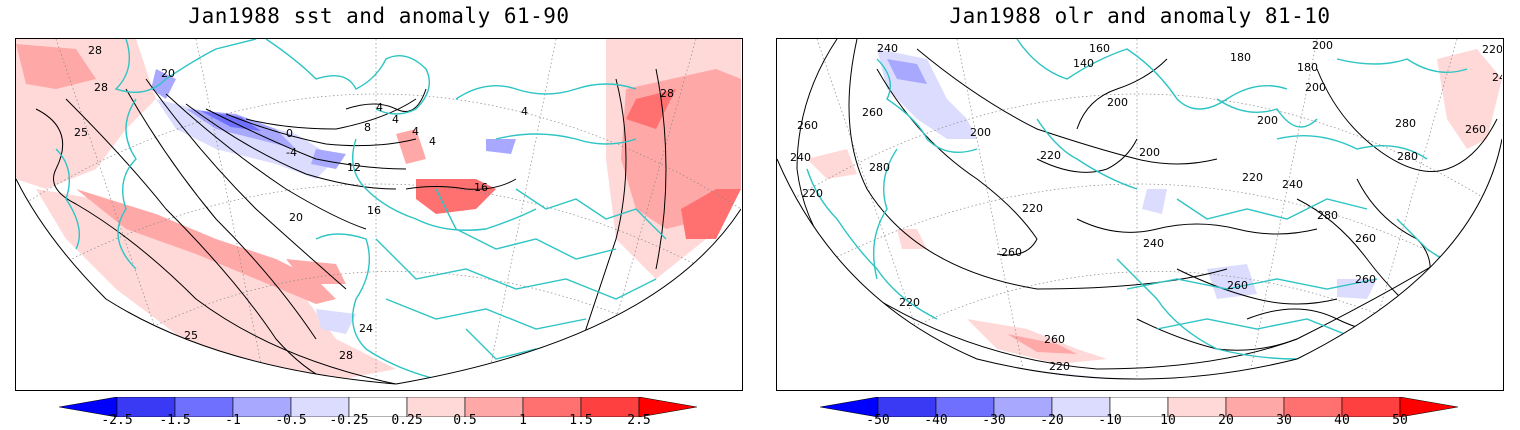  I want to click on sst-colorbar-tick-label: 1, so click(523, 420).